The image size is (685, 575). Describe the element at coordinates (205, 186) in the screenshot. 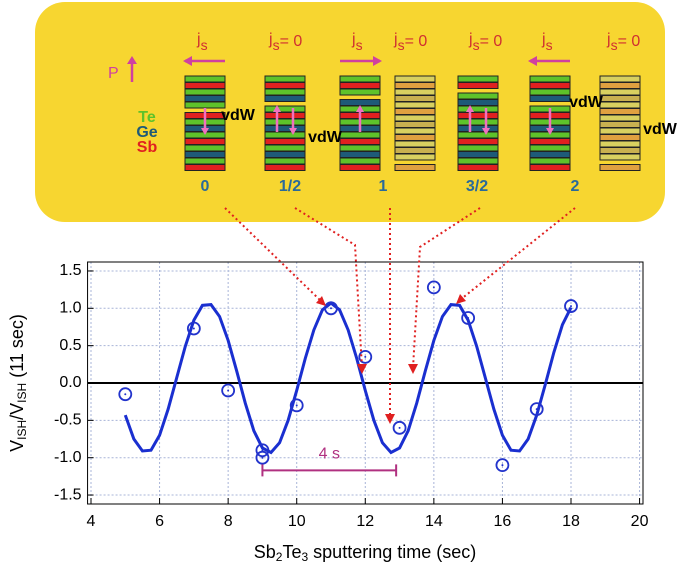

I see `stage-label: 0` at that location.